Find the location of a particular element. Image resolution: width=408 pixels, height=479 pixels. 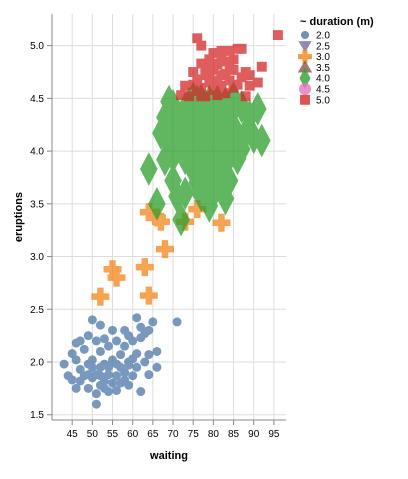

y-axis-title: eruptions is located at coordinates (19, 217).